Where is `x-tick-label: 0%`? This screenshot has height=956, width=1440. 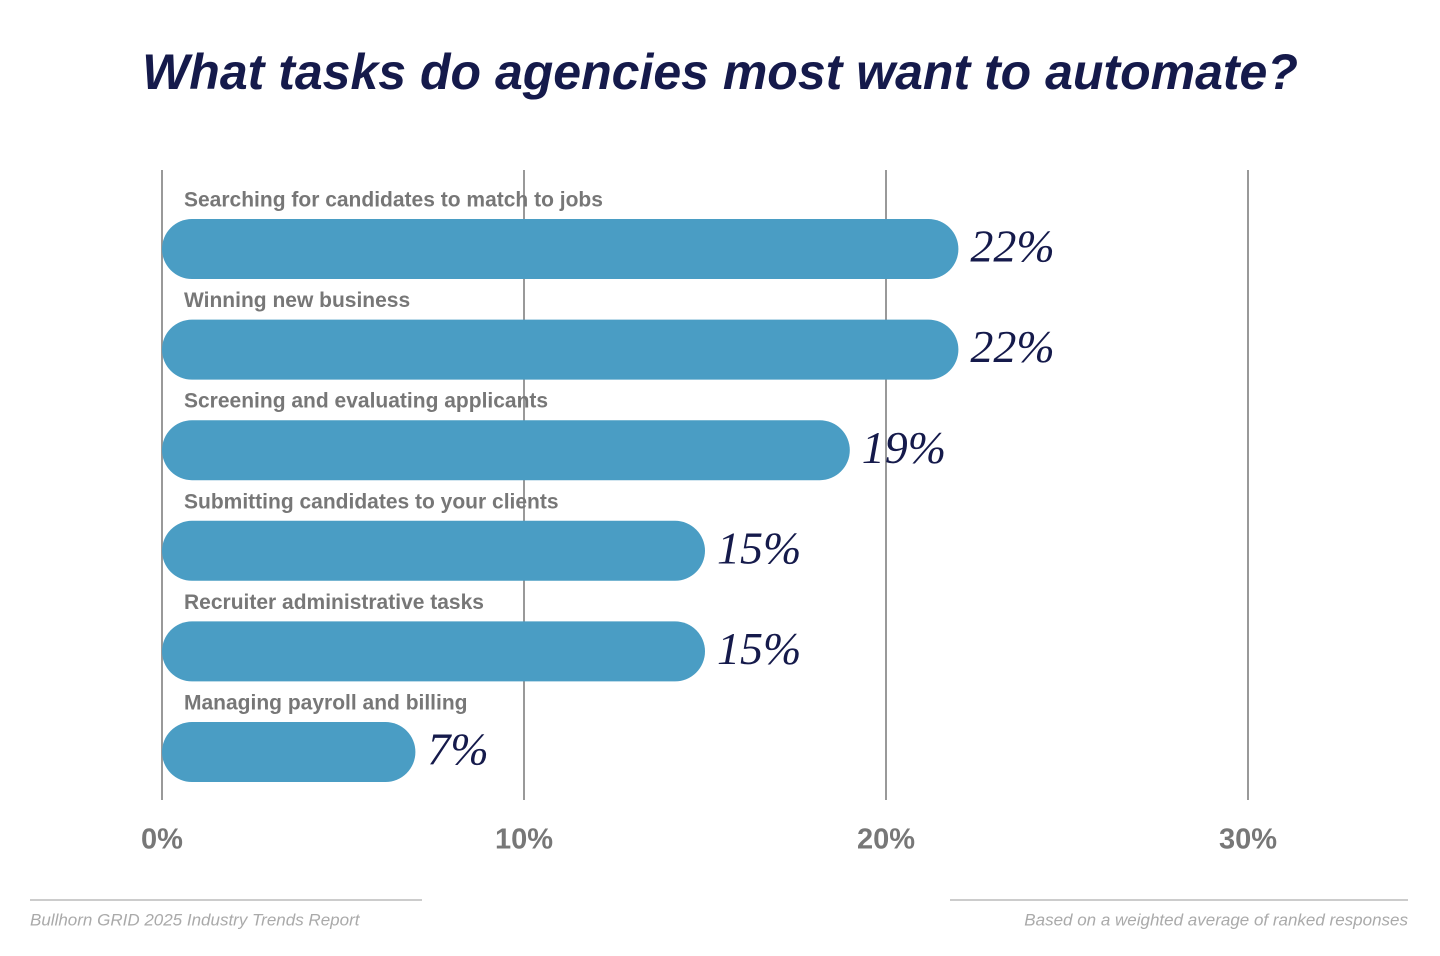
x-tick-label: 0% is located at coordinates (162, 840).